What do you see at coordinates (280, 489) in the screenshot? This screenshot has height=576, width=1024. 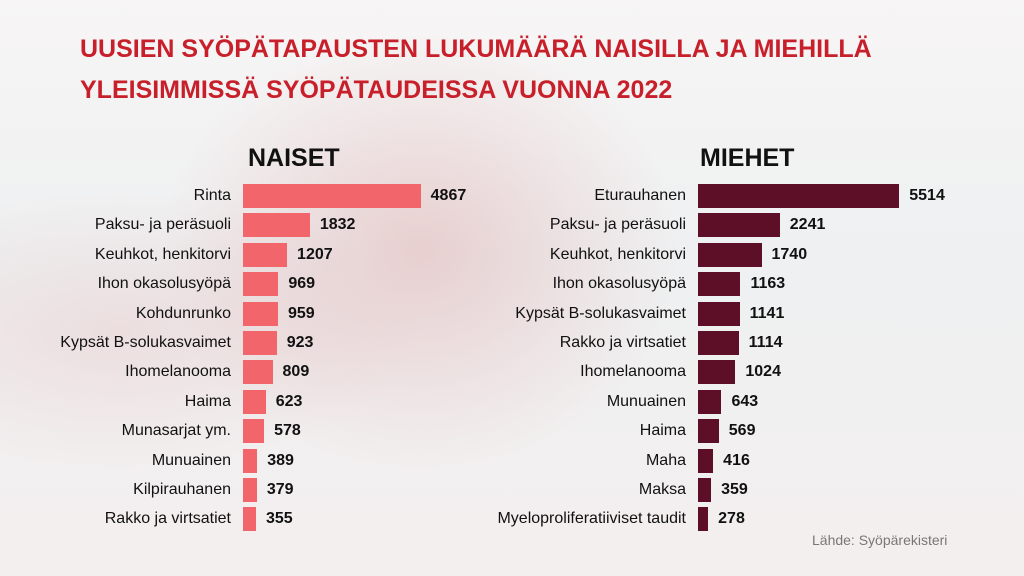 I see `value-label: 379` at bounding box center [280, 489].